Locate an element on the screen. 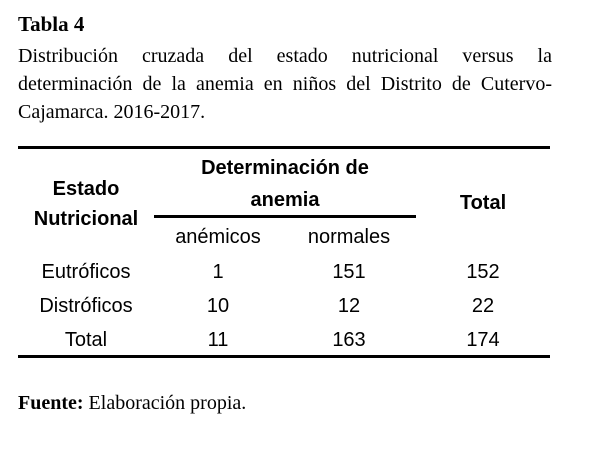  table-label: Tabla 4 is located at coordinates (51, 24).